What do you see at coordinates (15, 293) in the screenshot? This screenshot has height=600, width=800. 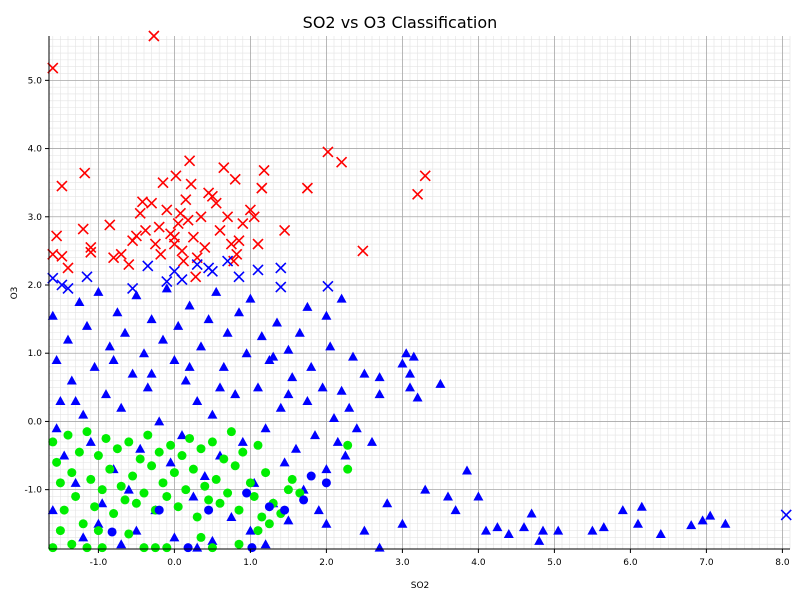 I see `y-axis-label: O3` at bounding box center [15, 293].